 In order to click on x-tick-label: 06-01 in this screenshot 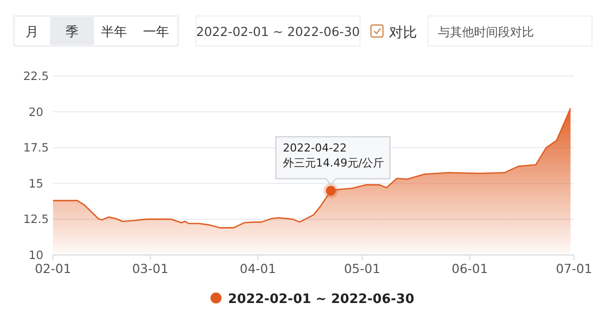, I will do `click(470, 268)`.